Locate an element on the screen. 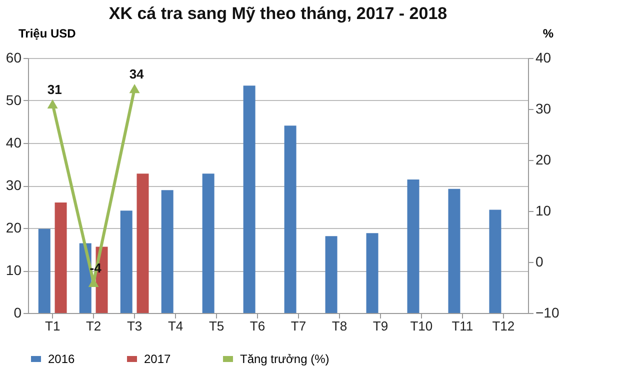 Image resolution: width=640 pixels, height=384 pixels. x-tick-label: T12 is located at coordinates (503, 326).